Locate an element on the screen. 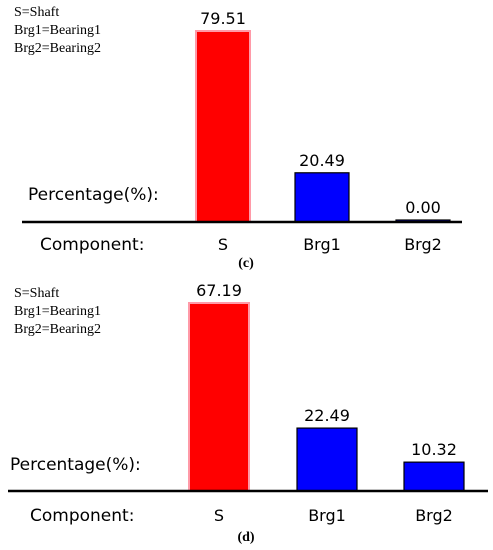  value-label: 67.19 is located at coordinates (219, 290).